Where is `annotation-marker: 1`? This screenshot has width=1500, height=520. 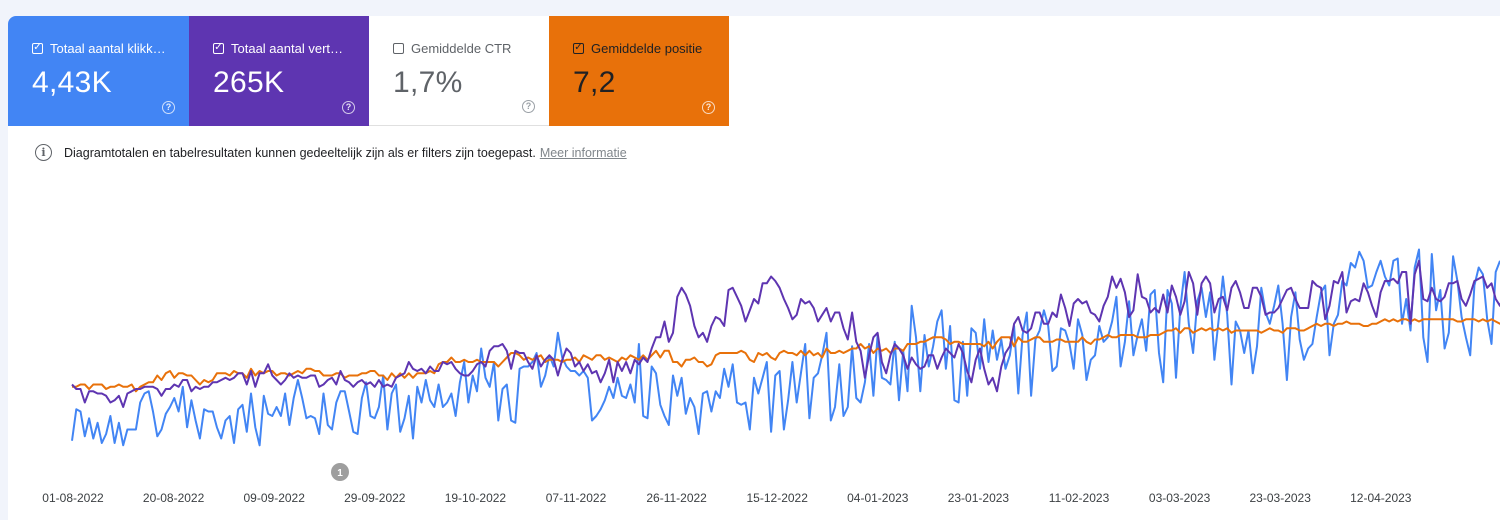 annotation-marker: 1 is located at coordinates (340, 472).